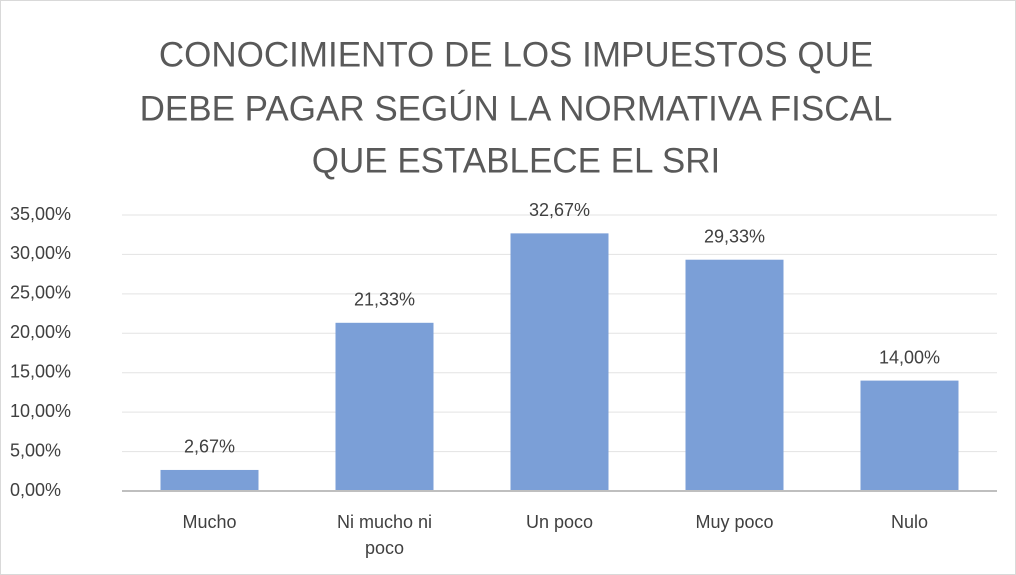  I want to click on x-tick-label: Nulo, so click(909, 522).